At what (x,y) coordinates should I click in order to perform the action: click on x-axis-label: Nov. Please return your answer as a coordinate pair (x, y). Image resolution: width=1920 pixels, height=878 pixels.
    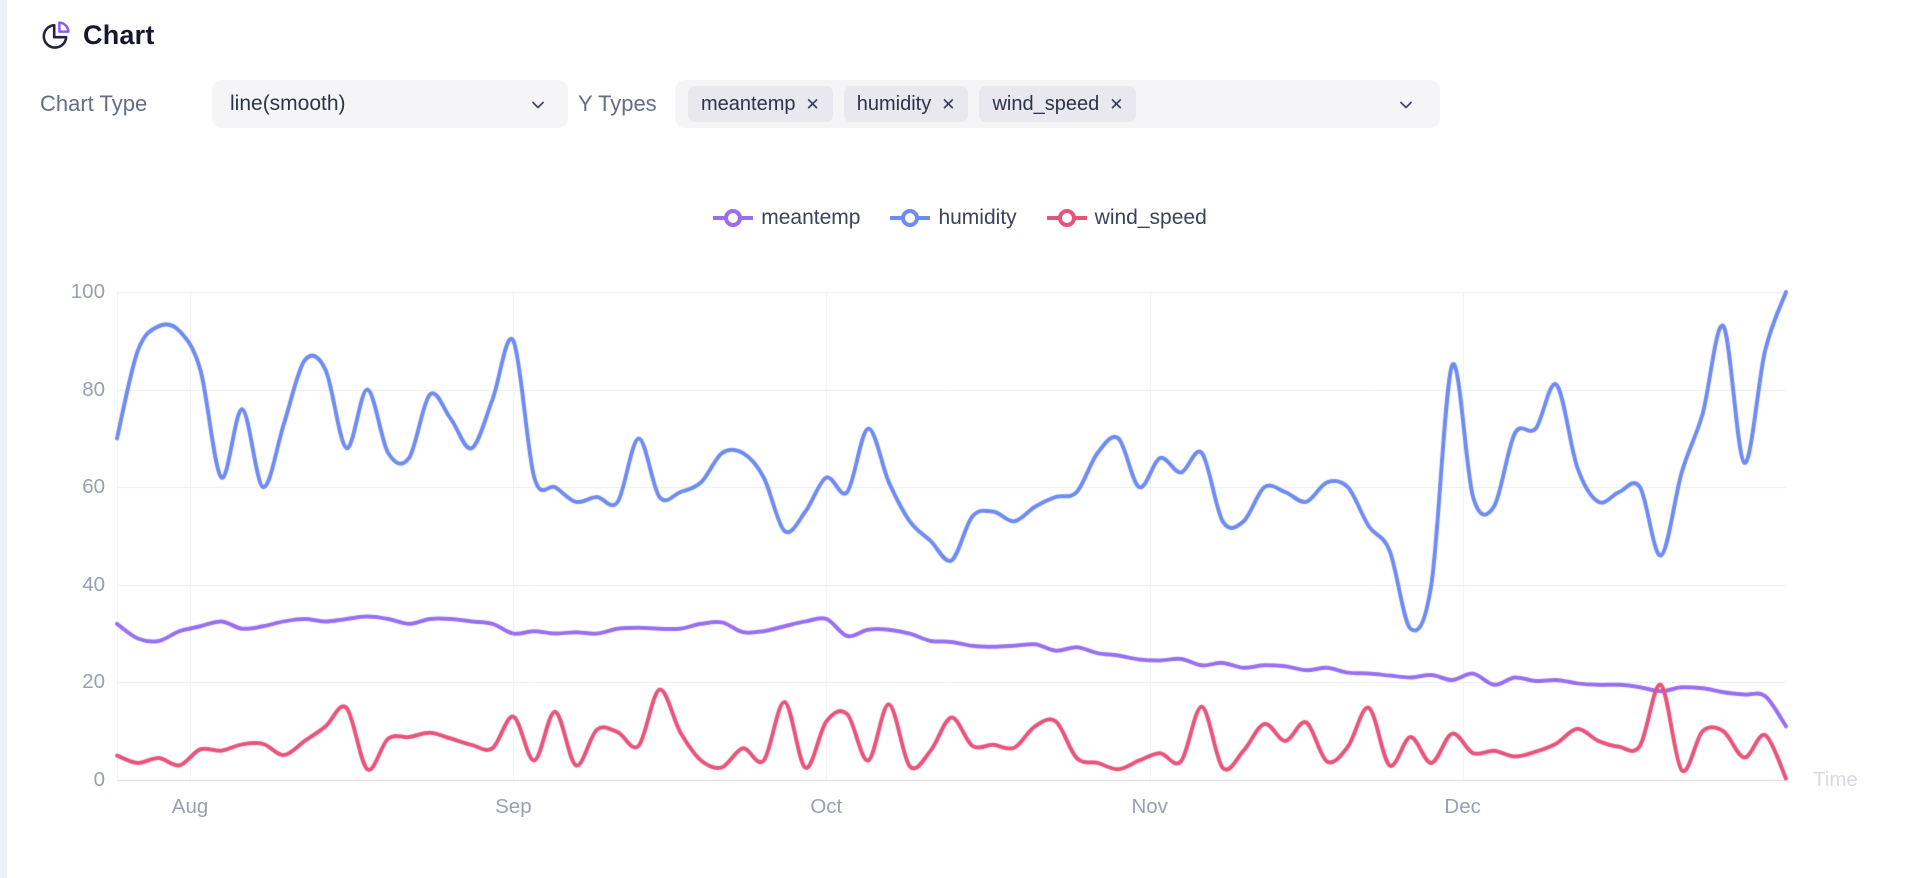
    Looking at the image, I should click on (1149, 806).